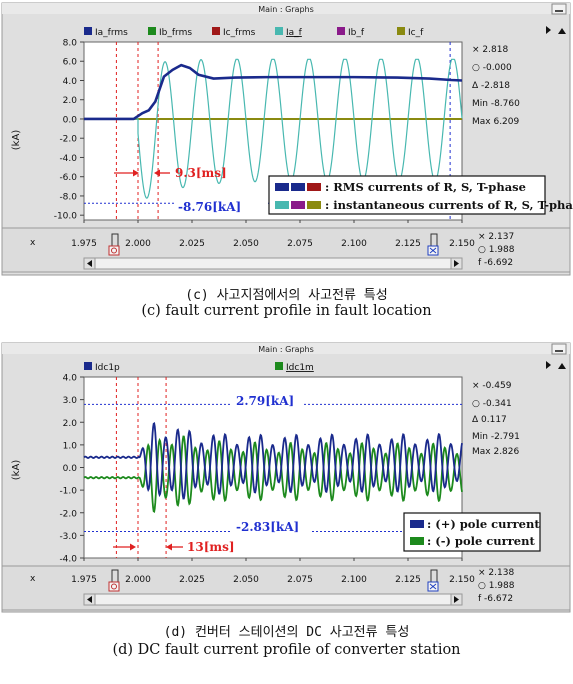 This screenshot has height=684, width=573. Describe the element at coordinates (211, 547) in the screenshot. I see `time-annotation-label: 13[ms]` at that location.